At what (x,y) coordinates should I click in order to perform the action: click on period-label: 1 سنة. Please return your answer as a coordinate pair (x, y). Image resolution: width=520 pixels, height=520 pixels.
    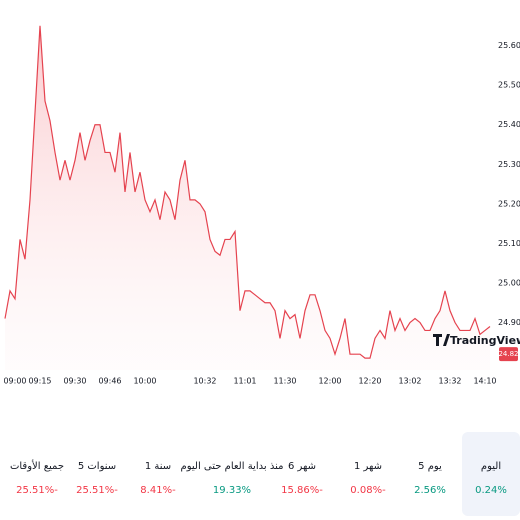
    Looking at the image, I should click on (158, 466).